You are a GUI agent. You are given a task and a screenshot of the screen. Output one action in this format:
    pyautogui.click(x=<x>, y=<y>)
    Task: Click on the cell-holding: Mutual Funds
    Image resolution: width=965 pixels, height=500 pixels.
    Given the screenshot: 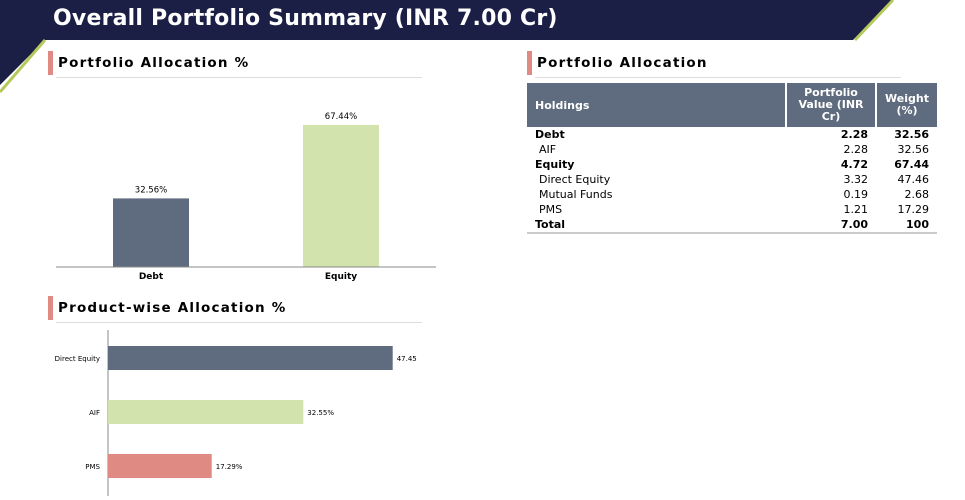 What is the action you would take?
    pyautogui.click(x=576, y=194)
    